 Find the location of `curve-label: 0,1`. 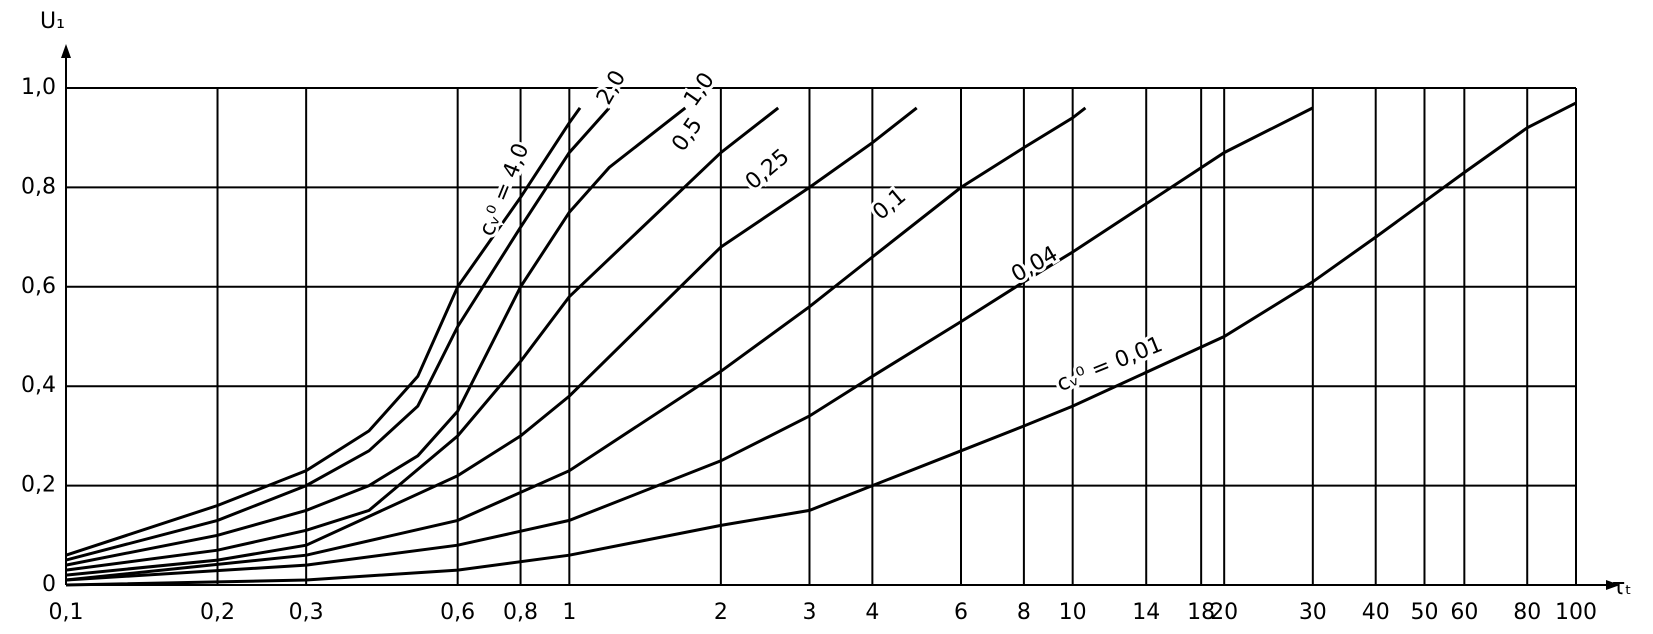

curve-label: 0,1 is located at coordinates (889, 205).